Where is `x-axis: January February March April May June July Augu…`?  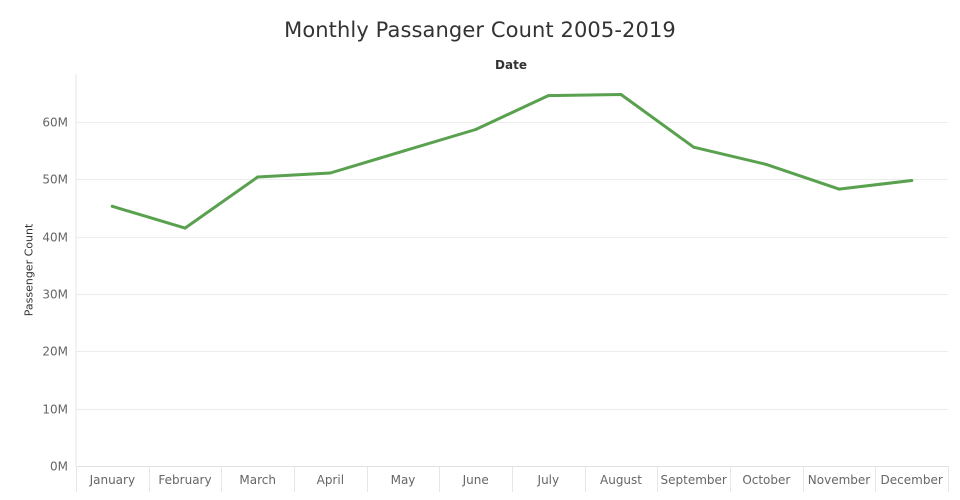 x-axis: January February March April May June July Augu… is located at coordinates (512, 479).